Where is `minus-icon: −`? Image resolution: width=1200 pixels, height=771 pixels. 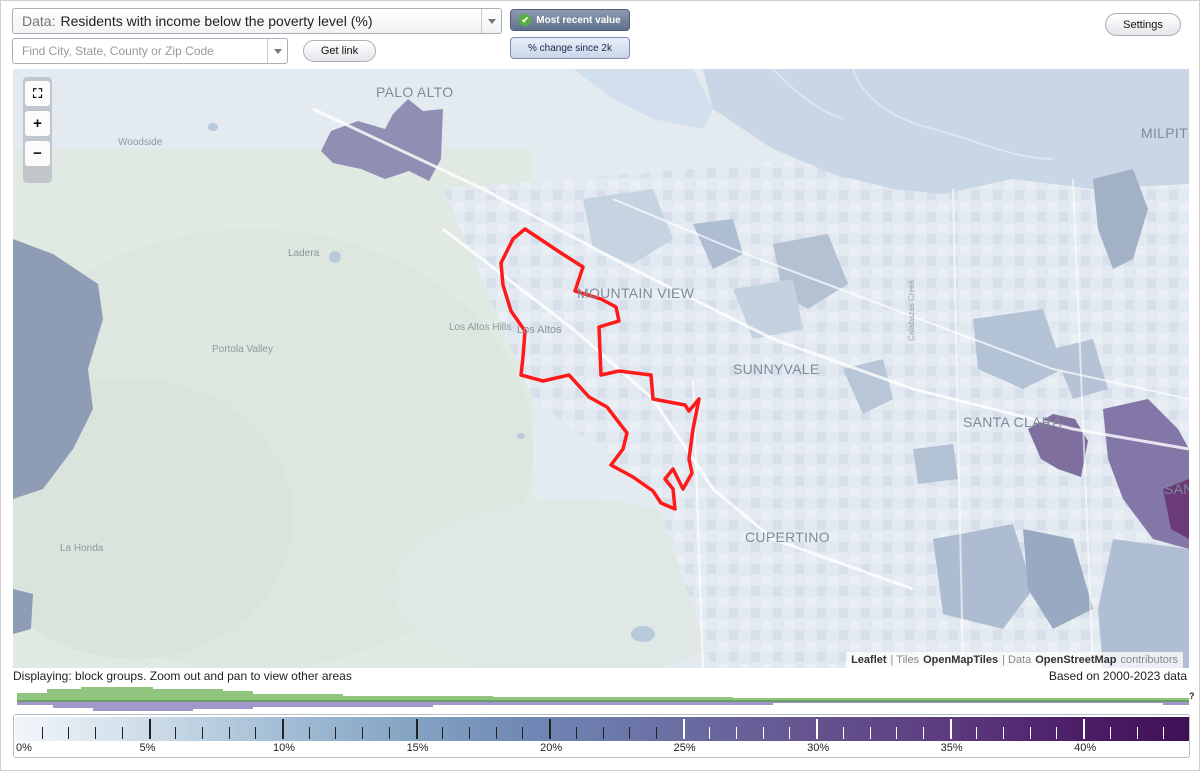 minus-icon: − is located at coordinates (37, 153).